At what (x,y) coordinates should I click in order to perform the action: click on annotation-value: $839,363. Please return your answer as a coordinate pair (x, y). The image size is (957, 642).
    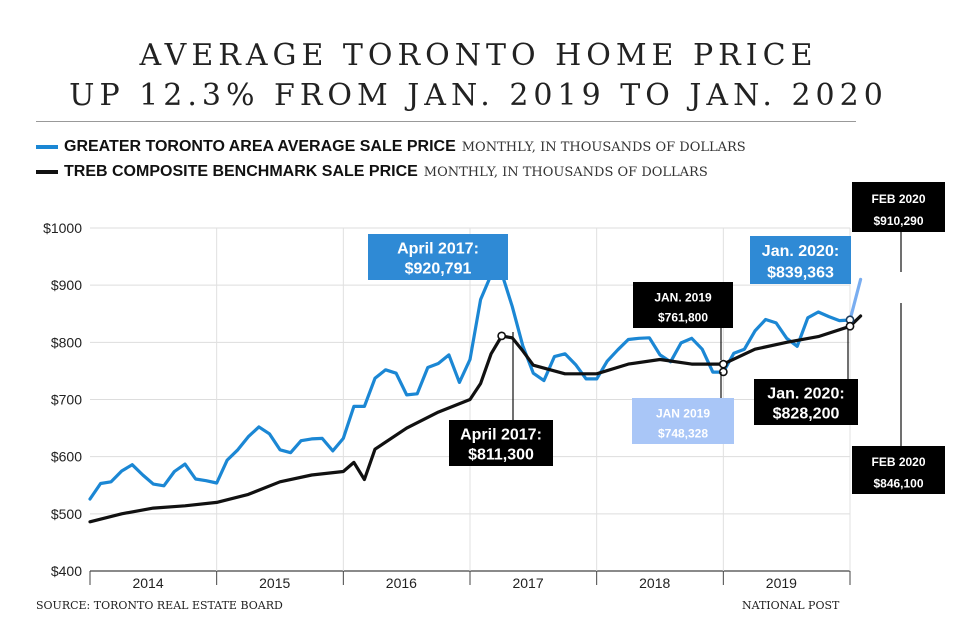
    Looking at the image, I should click on (800, 272).